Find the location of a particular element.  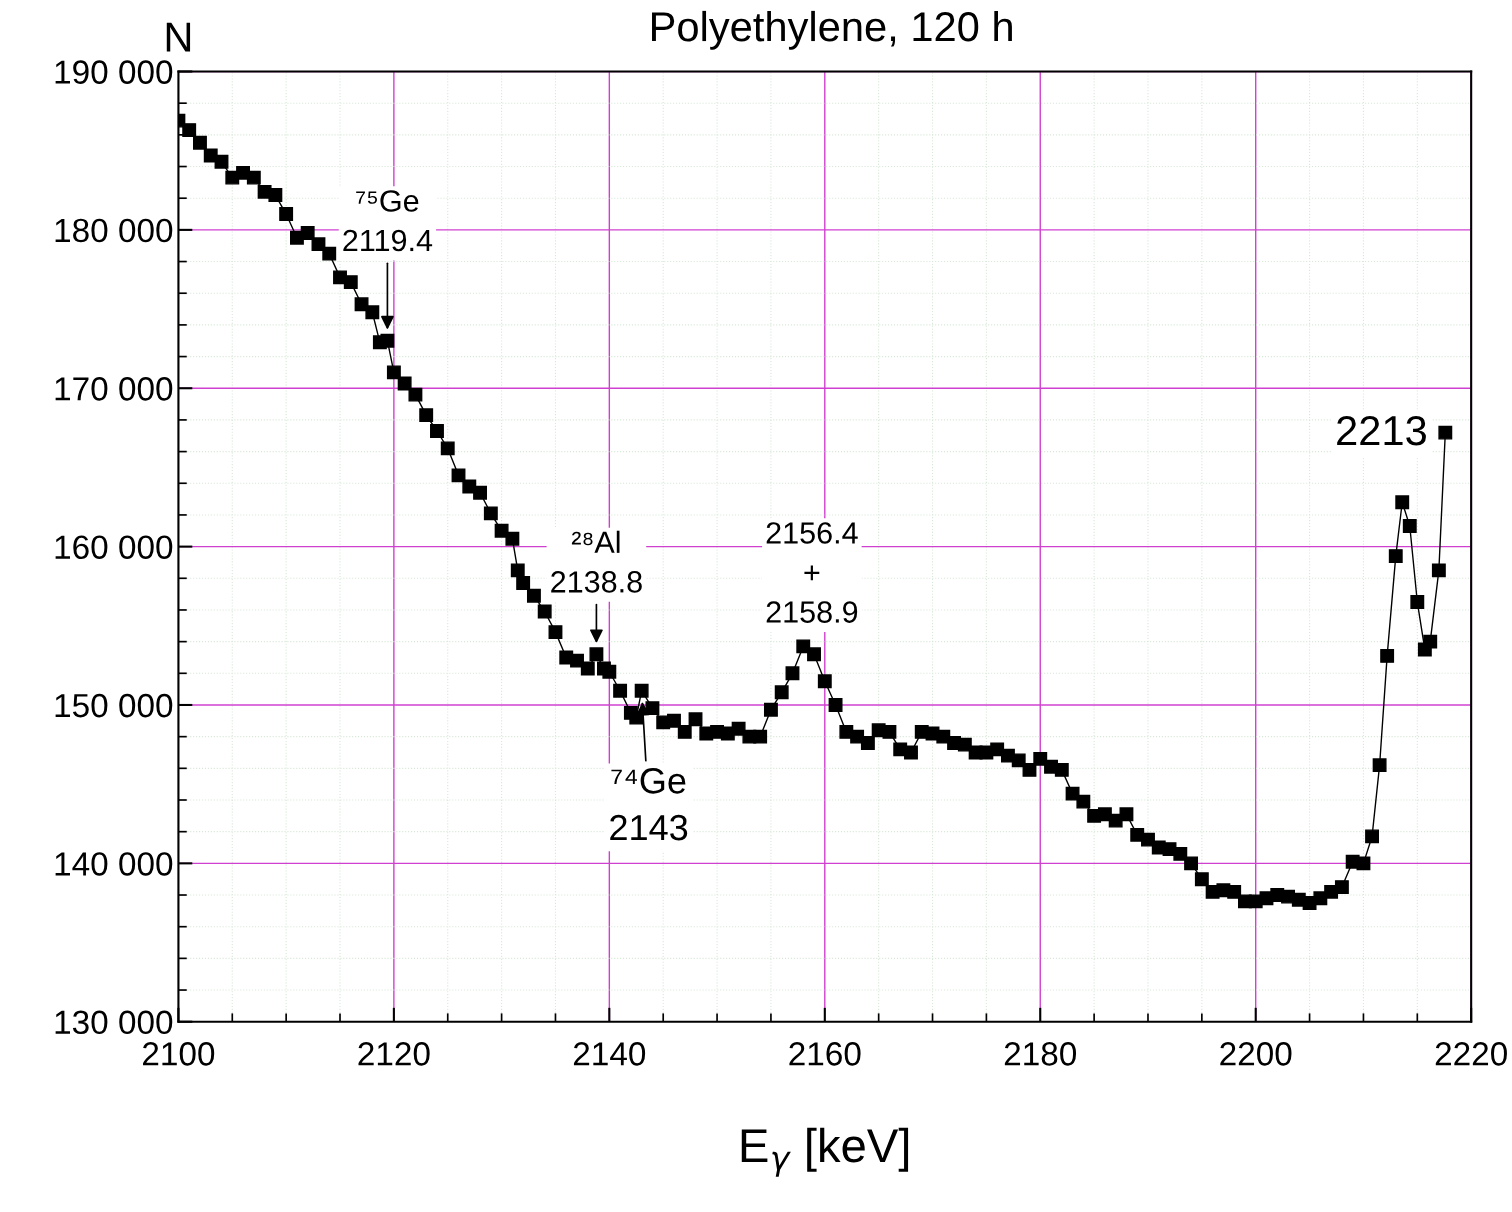

y-axis-title: N is located at coordinates (178, 37).